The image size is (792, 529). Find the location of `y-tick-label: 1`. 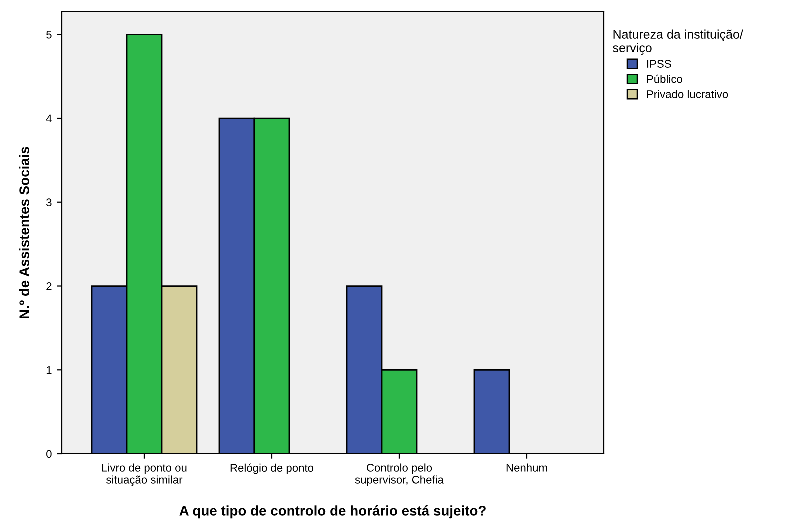

y-tick-label: 1 is located at coordinates (49, 370).